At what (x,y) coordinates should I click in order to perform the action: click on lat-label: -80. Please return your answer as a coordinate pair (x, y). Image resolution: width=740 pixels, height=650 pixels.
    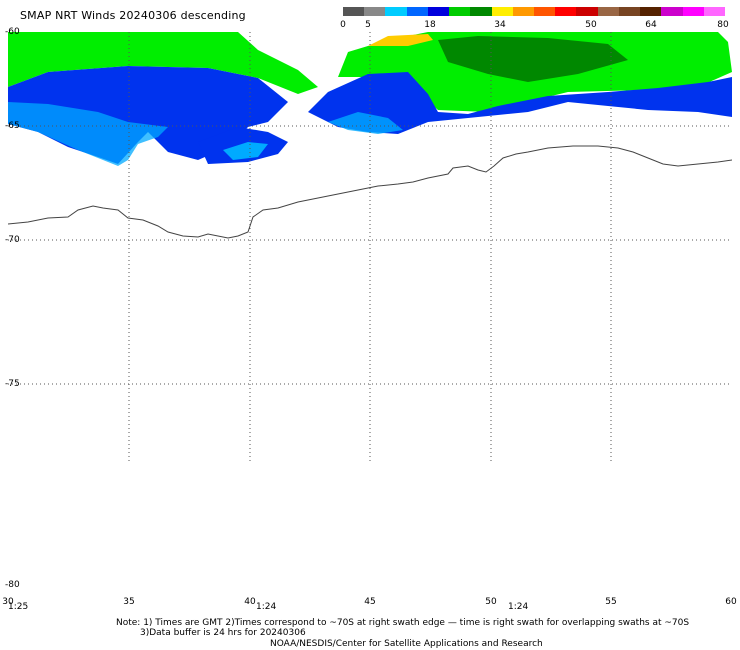
    Looking at the image, I should click on (12, 585).